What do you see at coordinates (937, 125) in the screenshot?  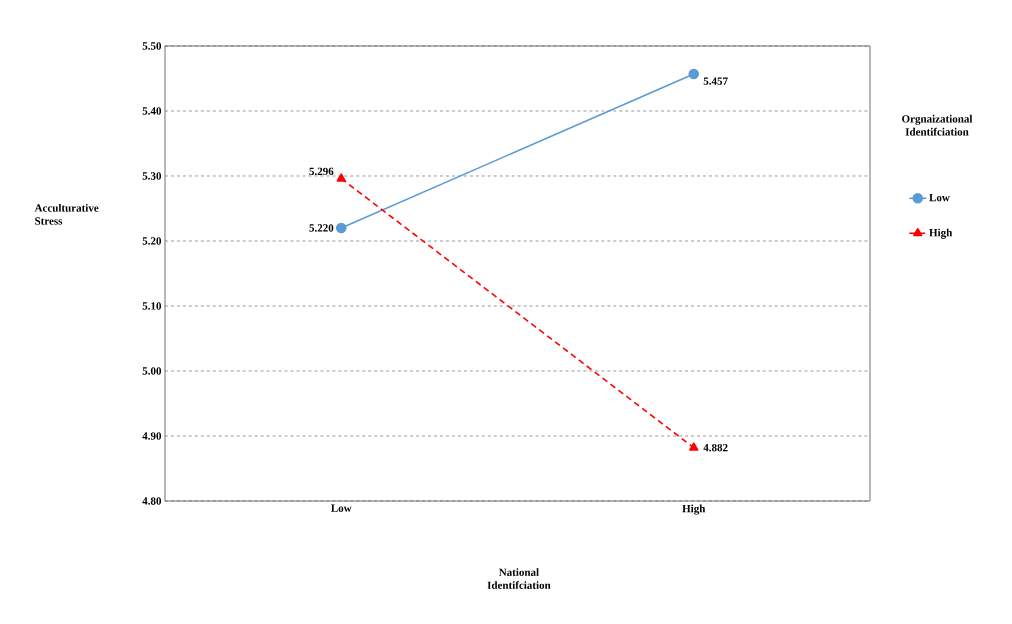 I see `legend-title: Orgnaizational Identifciation` at bounding box center [937, 125].